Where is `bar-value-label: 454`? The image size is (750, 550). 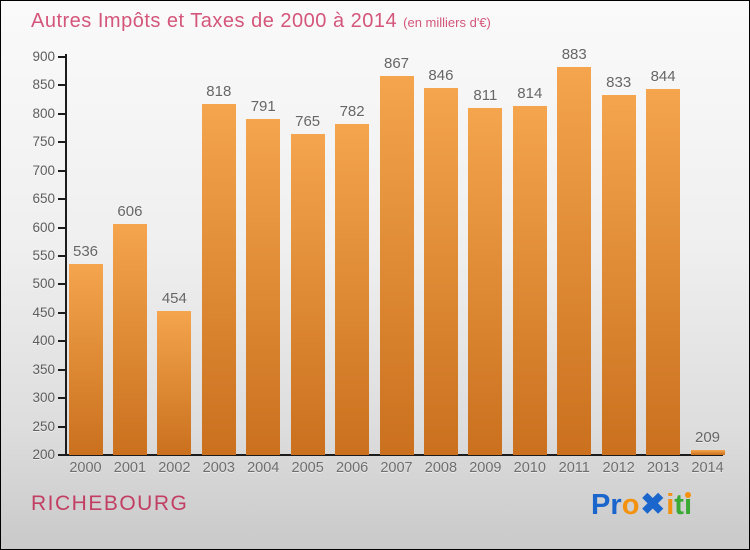 bar-value-label: 454 is located at coordinates (174, 298).